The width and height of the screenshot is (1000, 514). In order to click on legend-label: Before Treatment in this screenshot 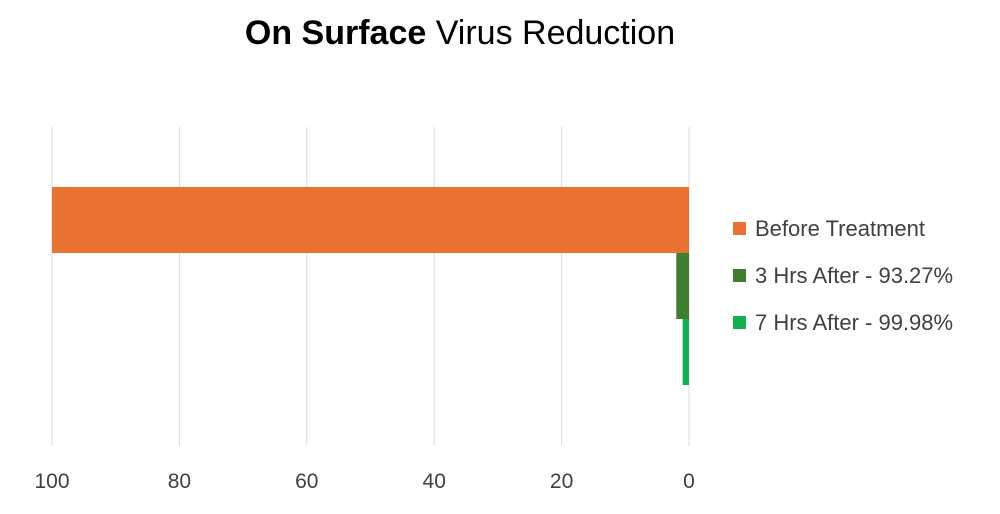, I will do `click(840, 228)`.